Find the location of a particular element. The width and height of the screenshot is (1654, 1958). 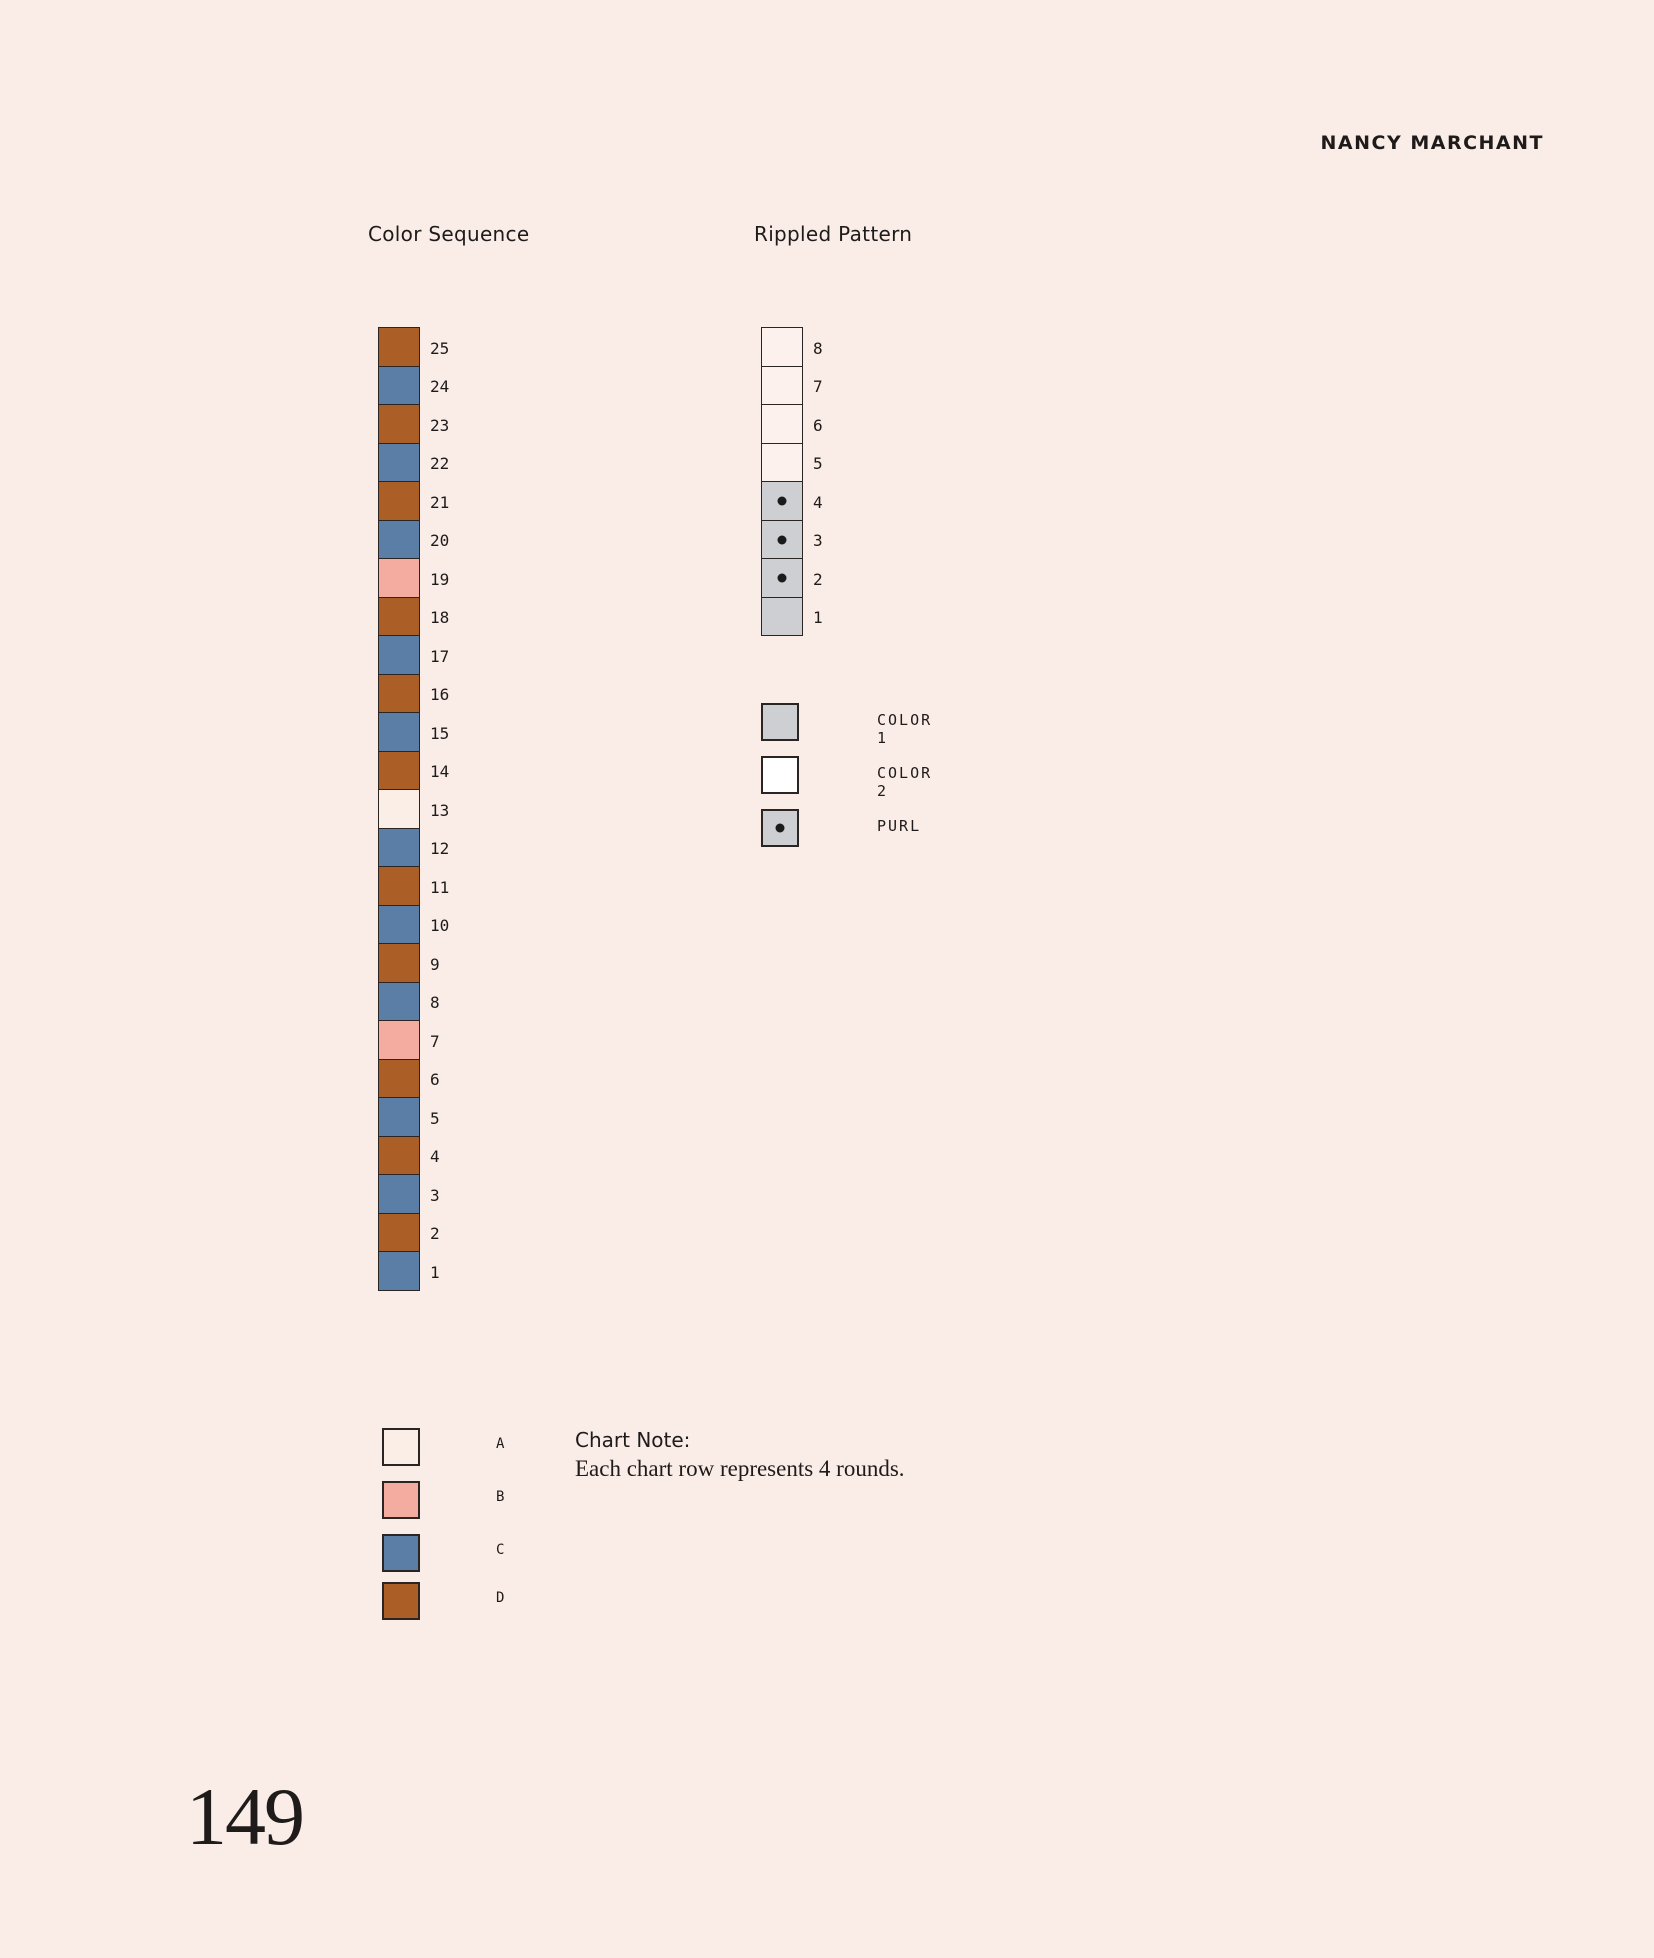

color-sequence-row: 17 is located at coordinates (414, 655).